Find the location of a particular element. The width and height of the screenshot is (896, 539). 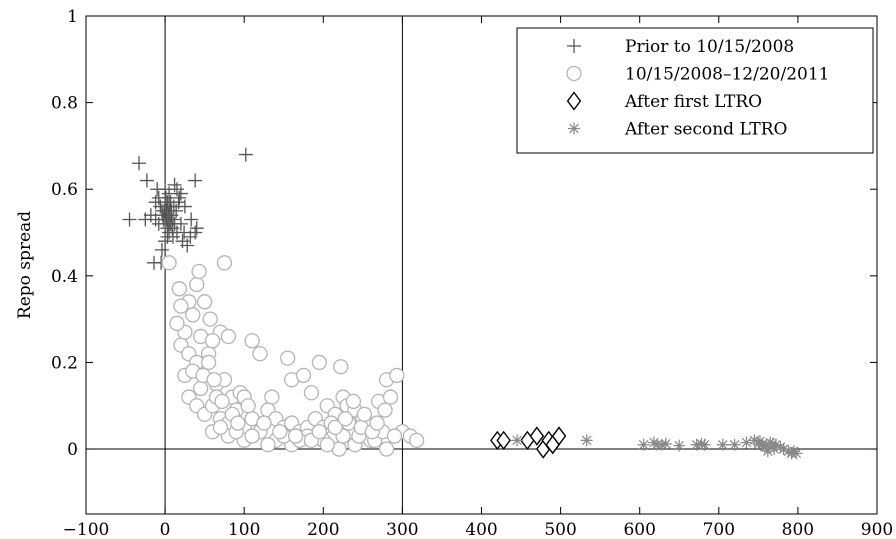

x-tick-label-10: 900 is located at coordinates (877, 529).